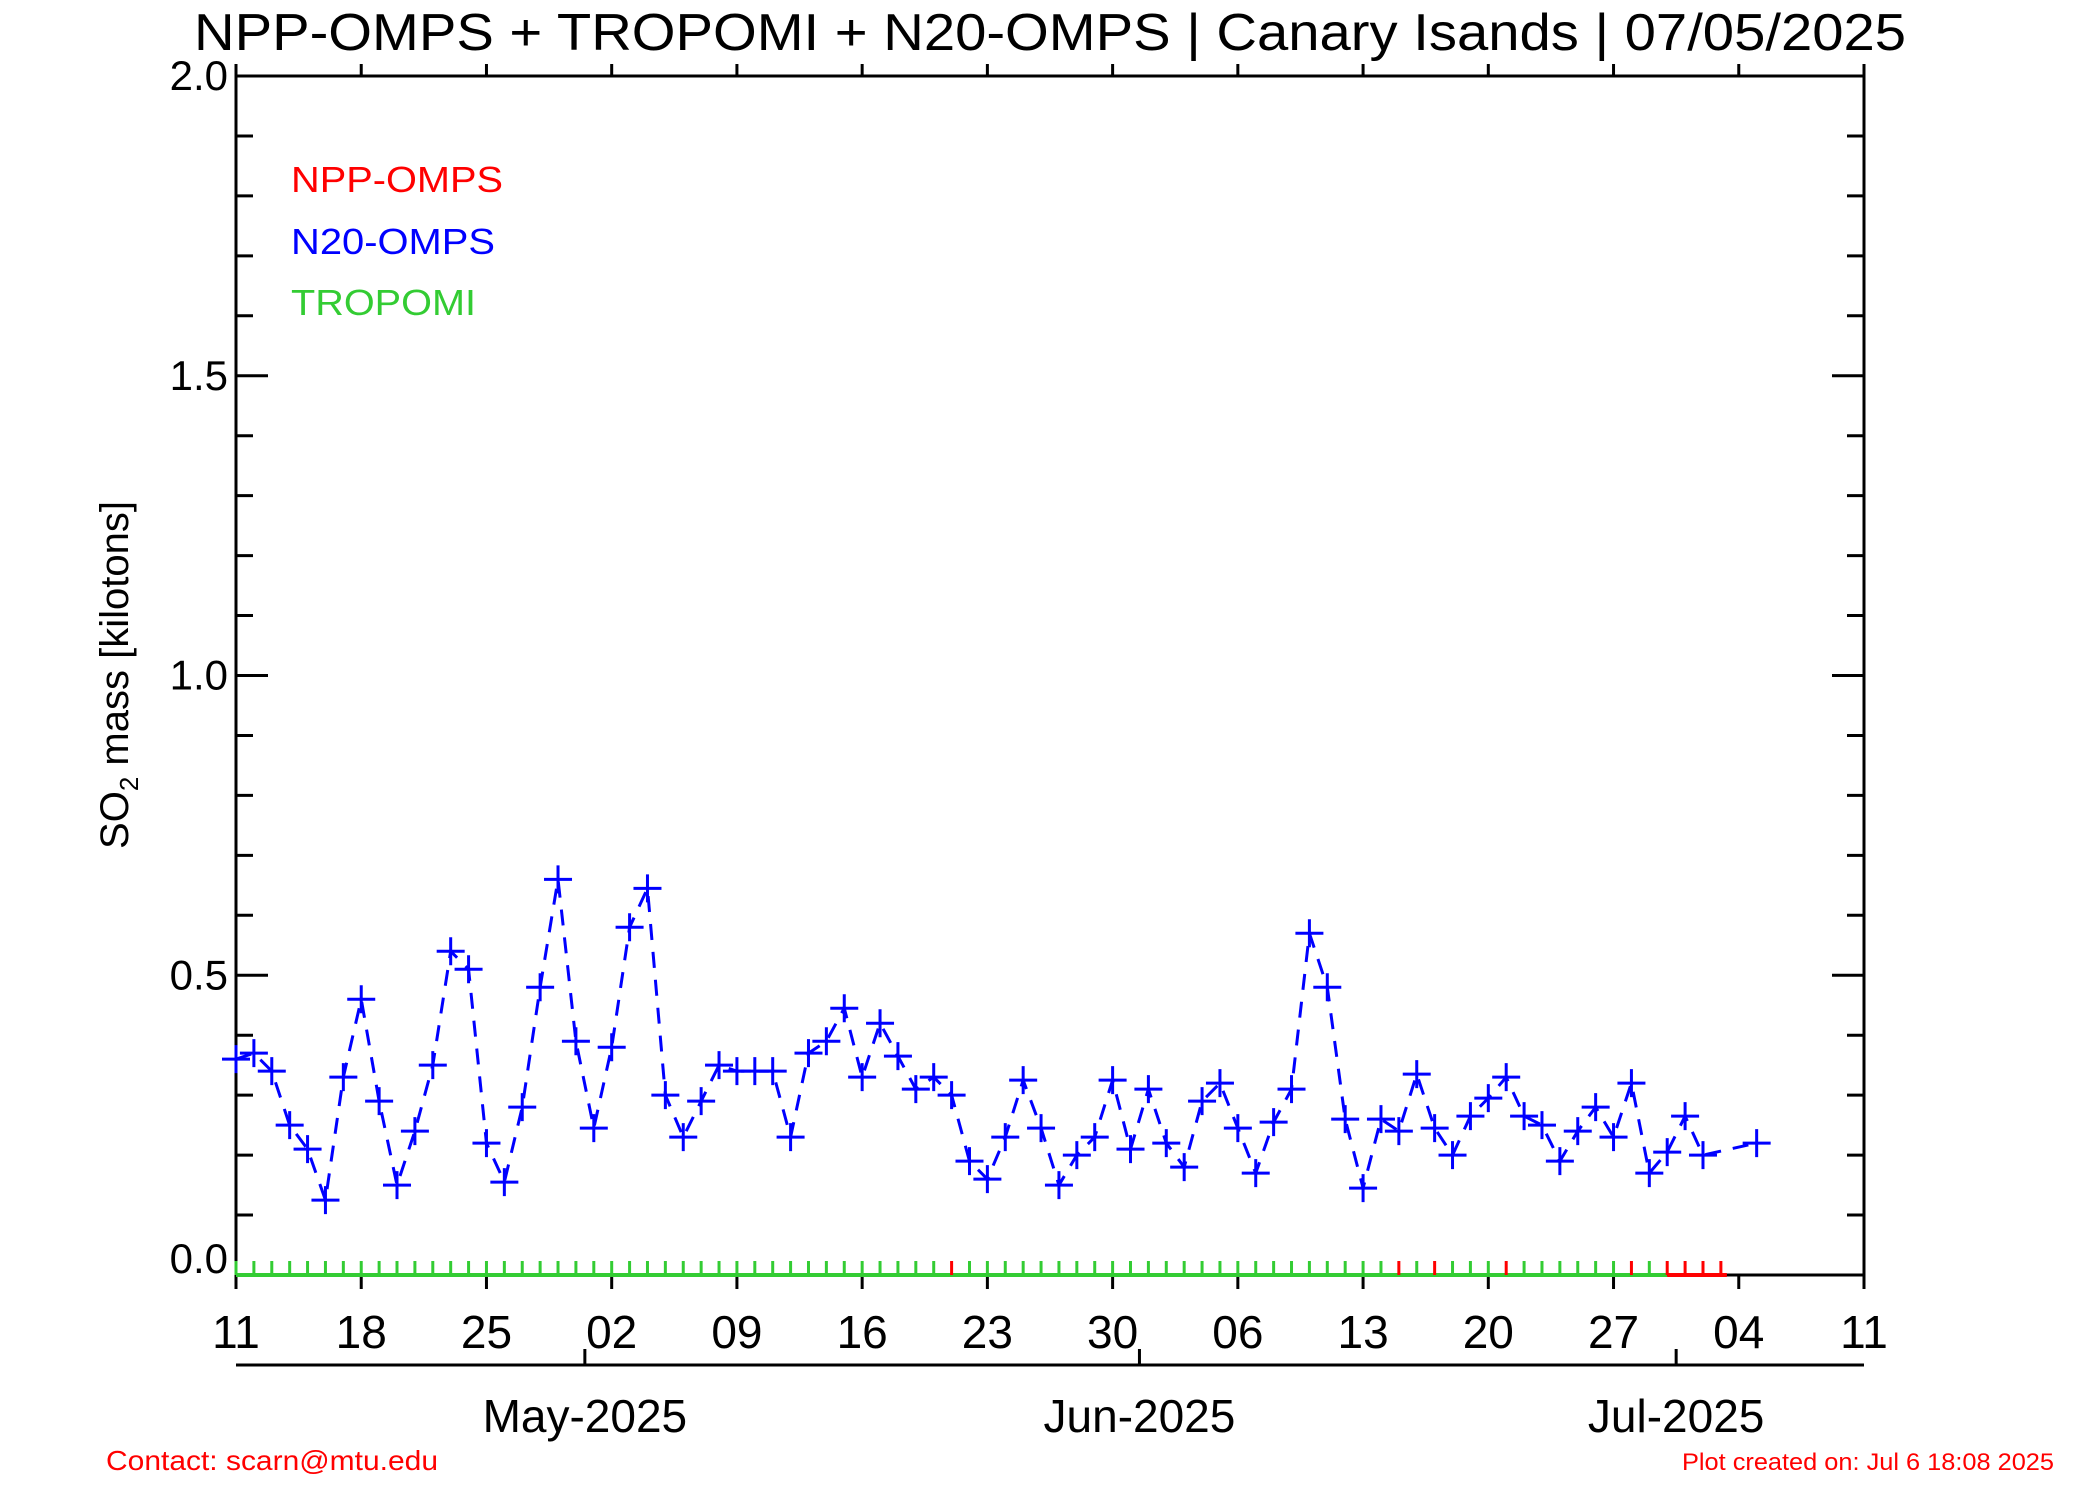  I want to click on x-tick-label: 20, so click(1488, 1332).